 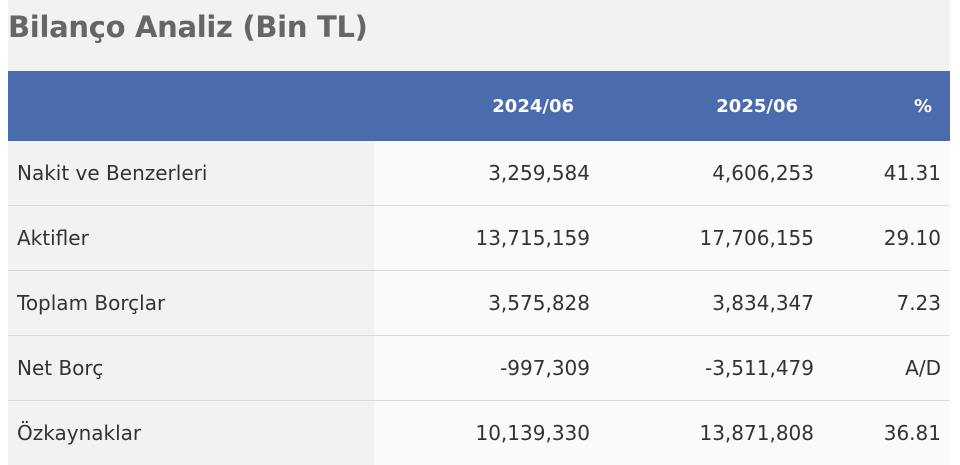 I want to click on table-header: 2024/06 2025/06 %, so click(x=479, y=106).